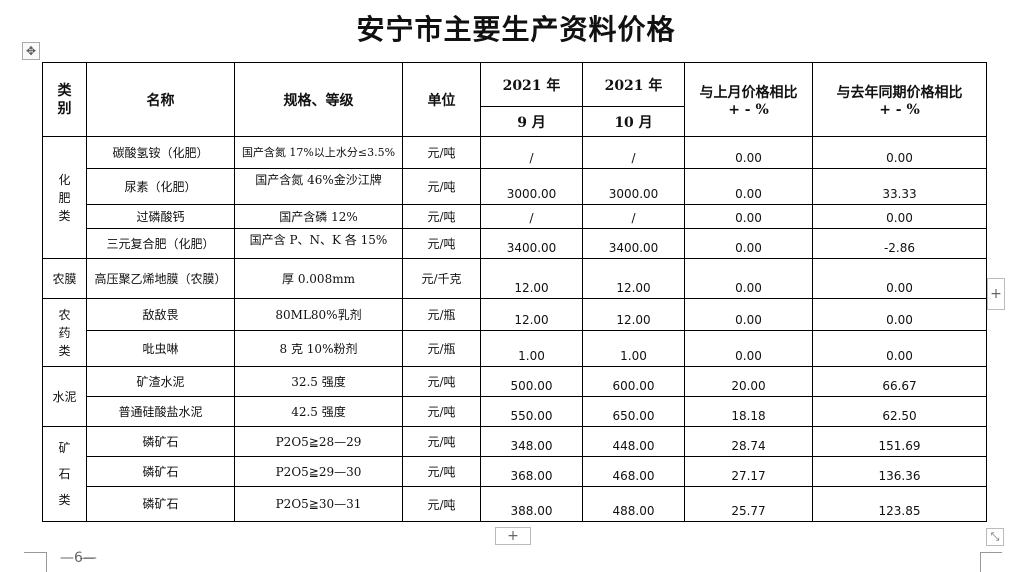 This screenshot has width=1032, height=572. I want to click on price-sep: 12.00, so click(531, 314).